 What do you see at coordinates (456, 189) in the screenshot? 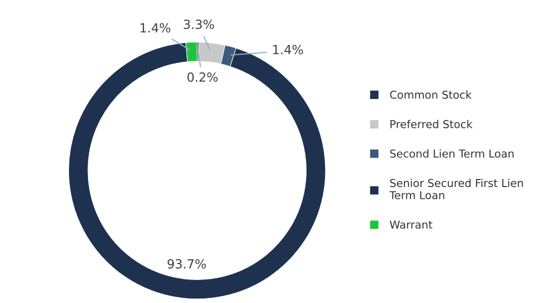
I see `legend-label: Senior Secured First Lien Term Loan` at bounding box center [456, 189].